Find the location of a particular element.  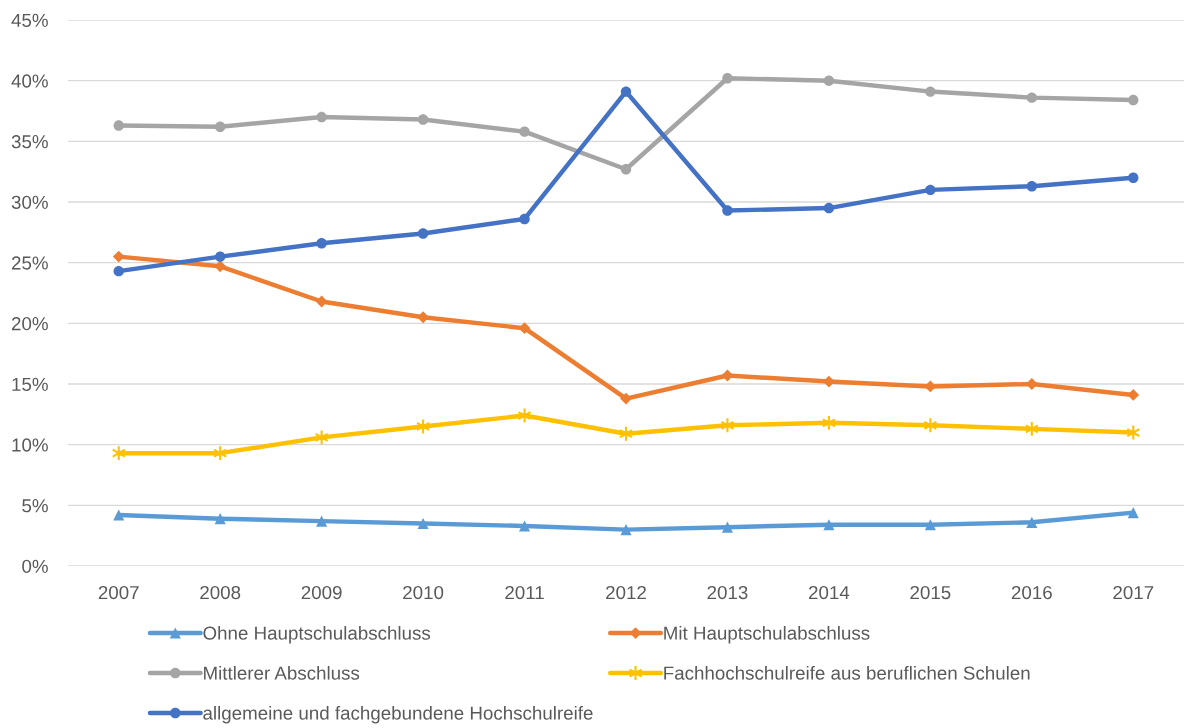

y-tick-label: 45% is located at coordinates (29, 20).